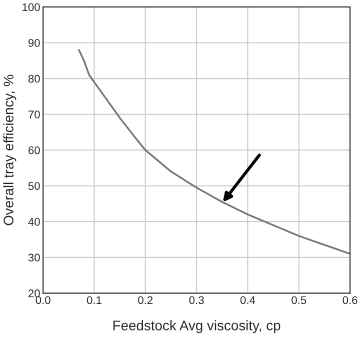 This screenshot has width=359, height=349. I want to click on x-tick-label: 0.0, so click(43, 300).